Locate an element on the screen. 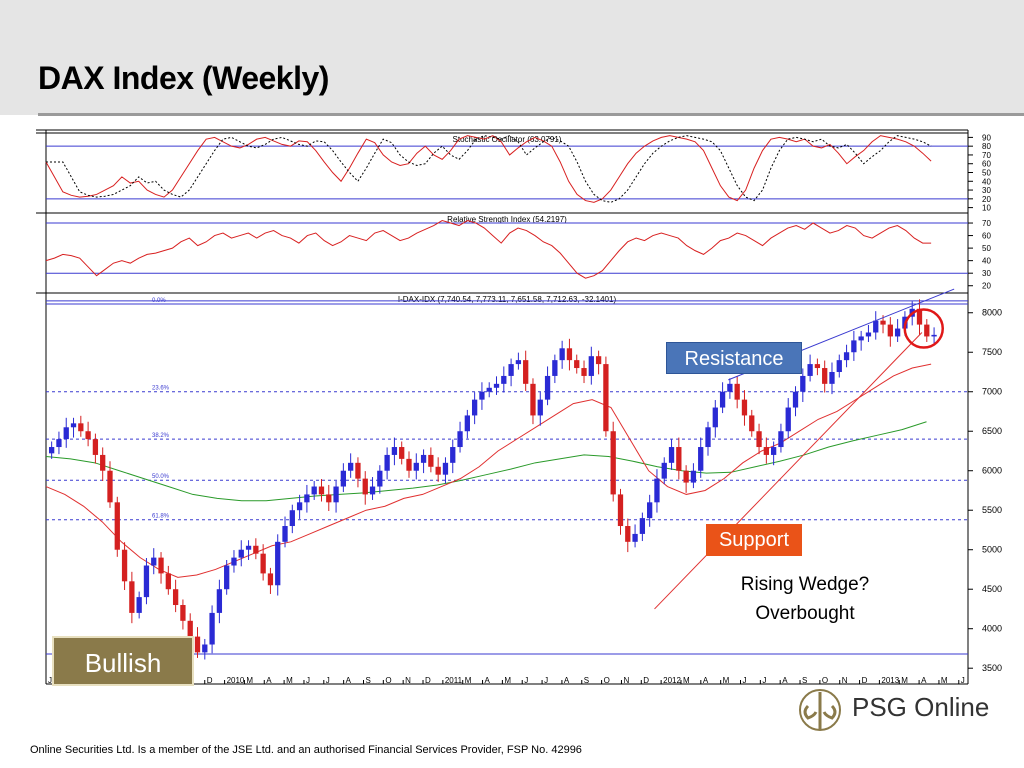 This screenshot has height=768, width=1024. x-tick-label-17: O is located at coordinates (388, 680).